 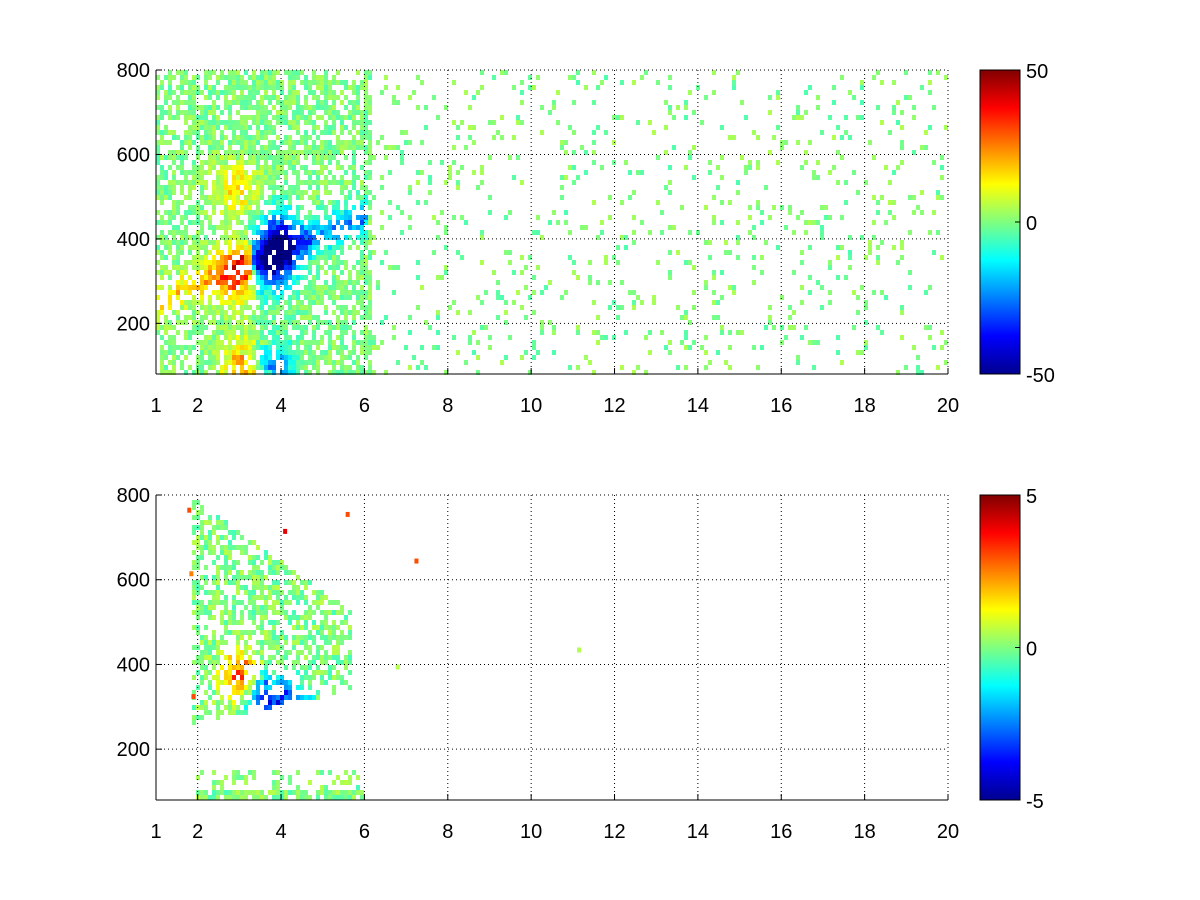 I want to click on colorbar-tick-label: 50, so click(x=1037, y=72).